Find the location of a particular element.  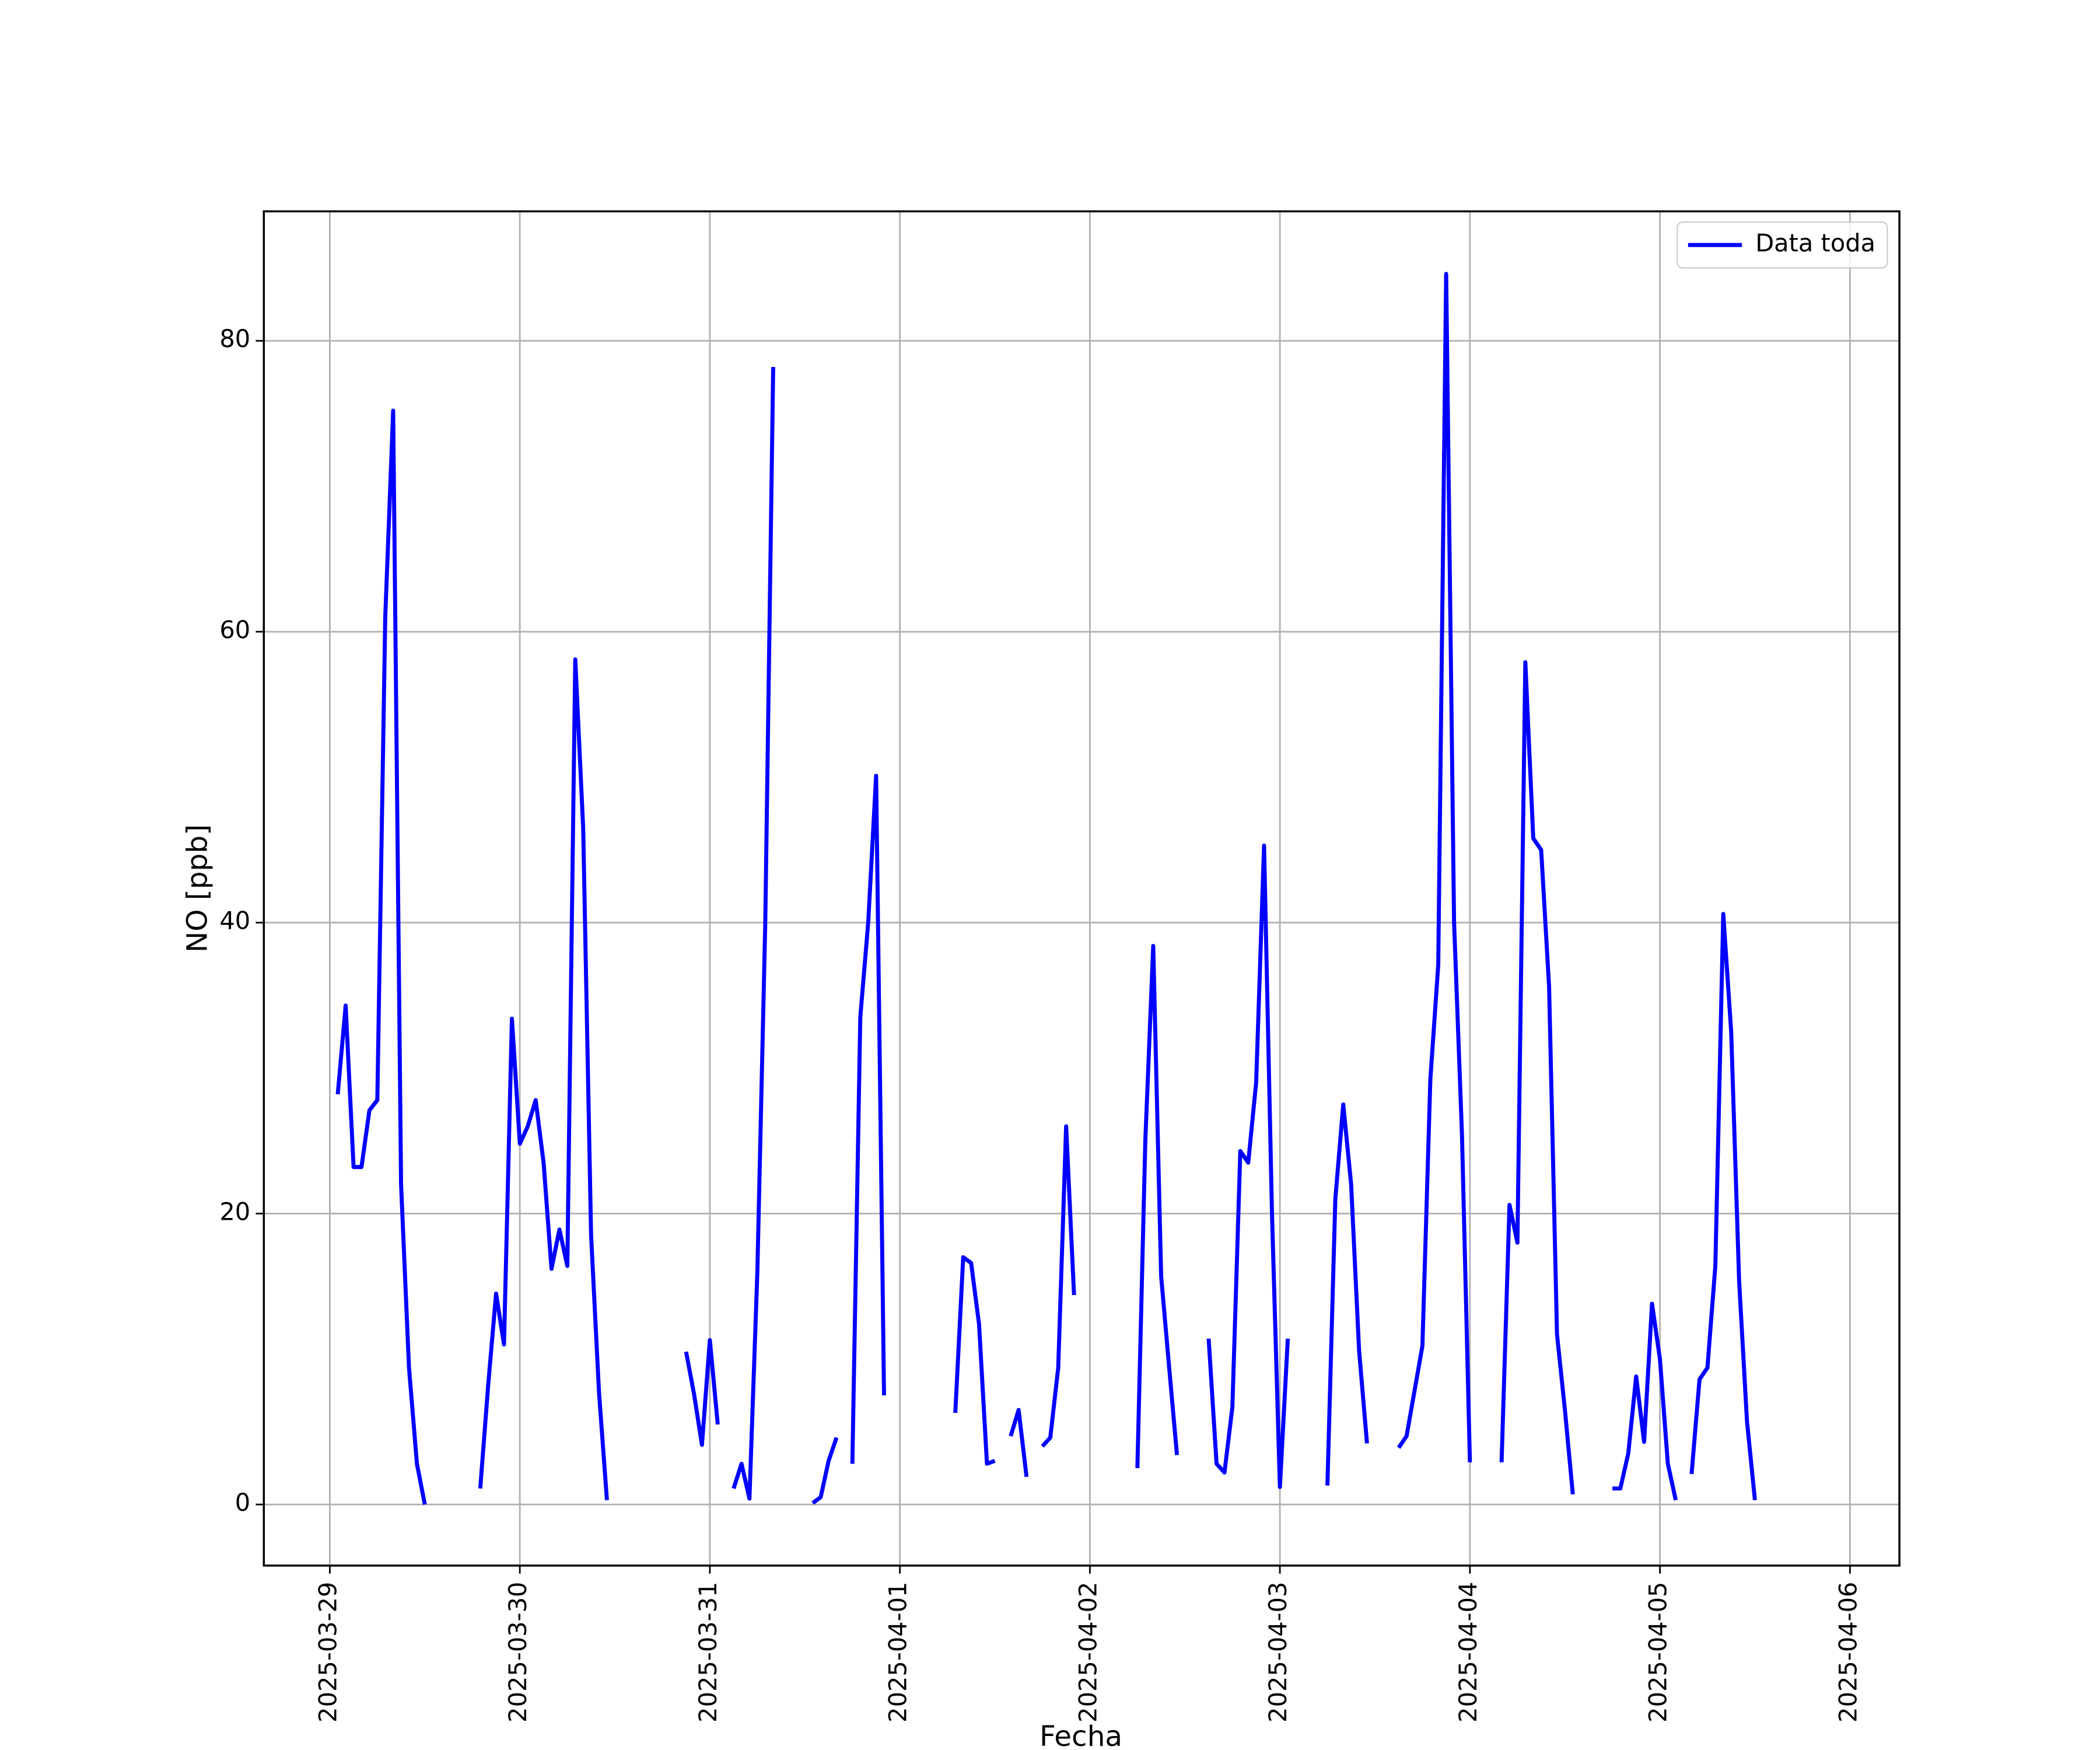

y-axis-label: NO [ppb] is located at coordinates (197, 888).